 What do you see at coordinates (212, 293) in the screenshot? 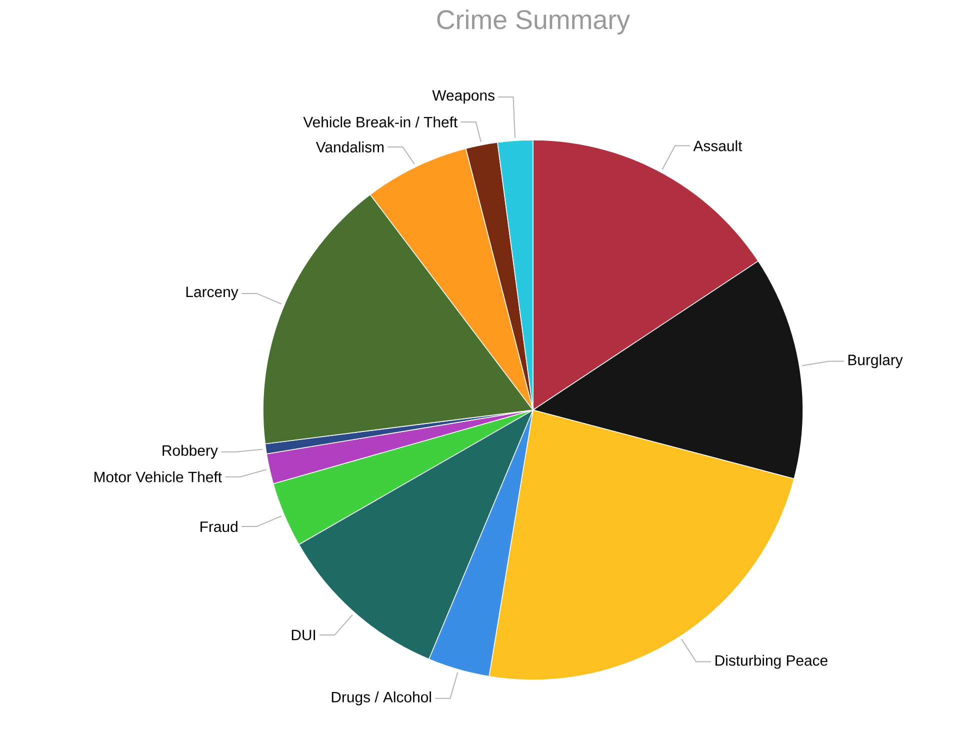
I see `slice-label: Larceny` at bounding box center [212, 293].